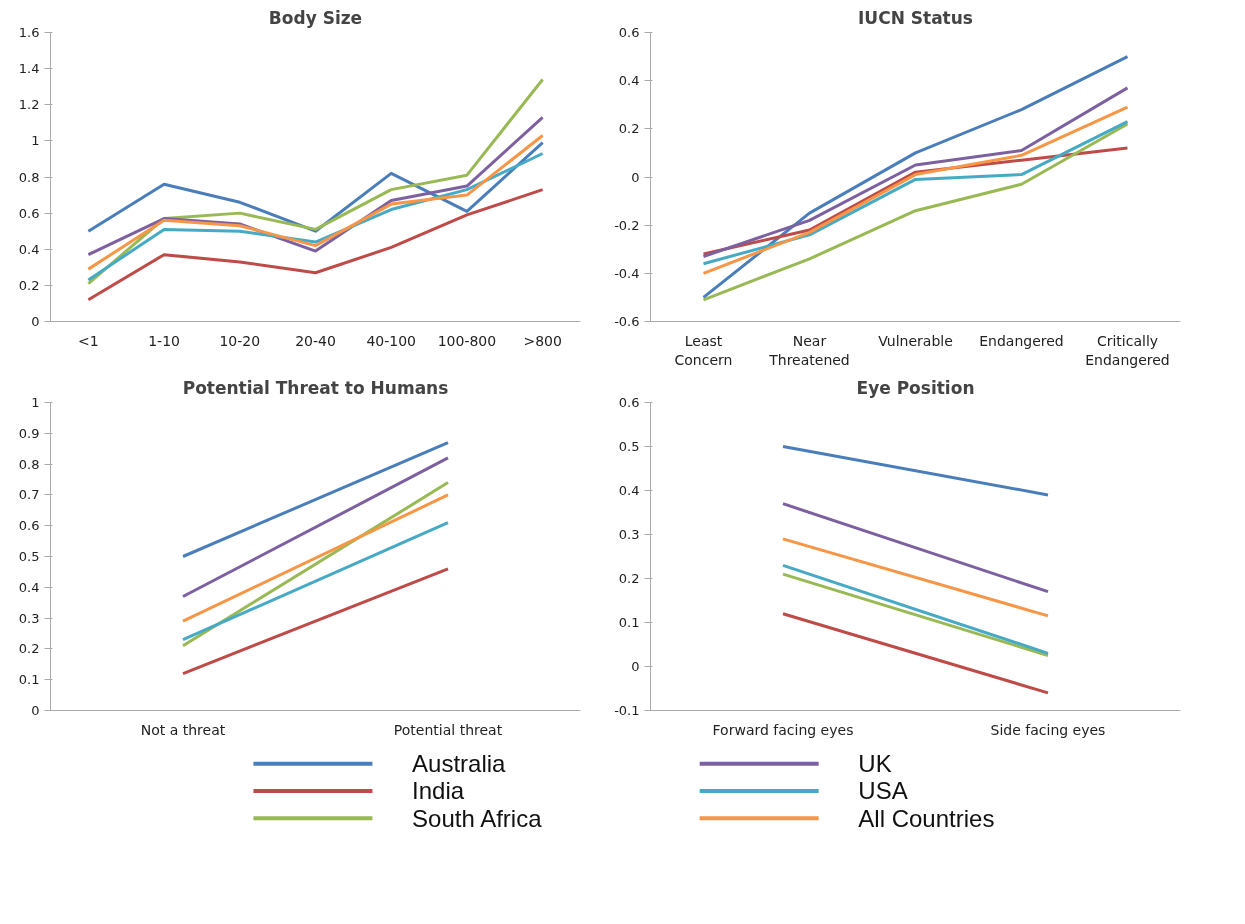  I want to click on x-tick-label: Vulnerable, so click(915, 340).